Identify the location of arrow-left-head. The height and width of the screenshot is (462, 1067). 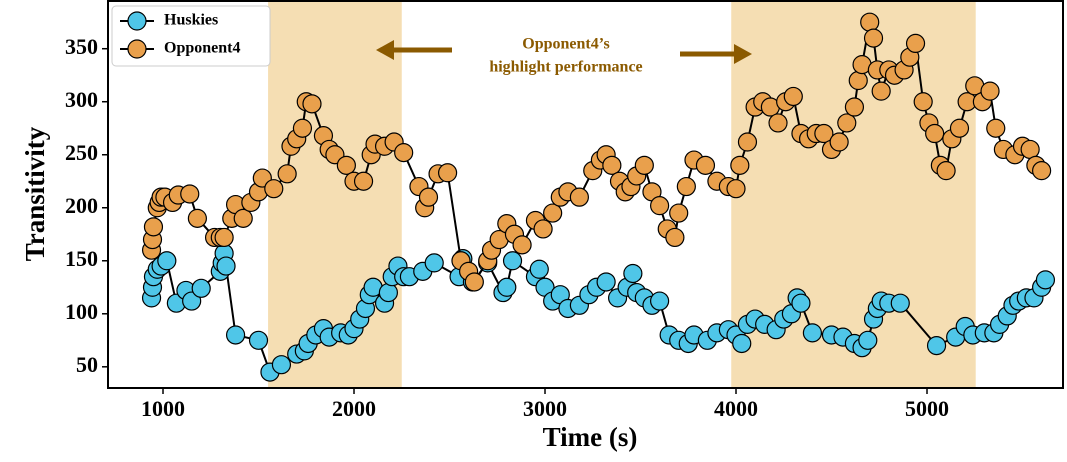
(385, 50).